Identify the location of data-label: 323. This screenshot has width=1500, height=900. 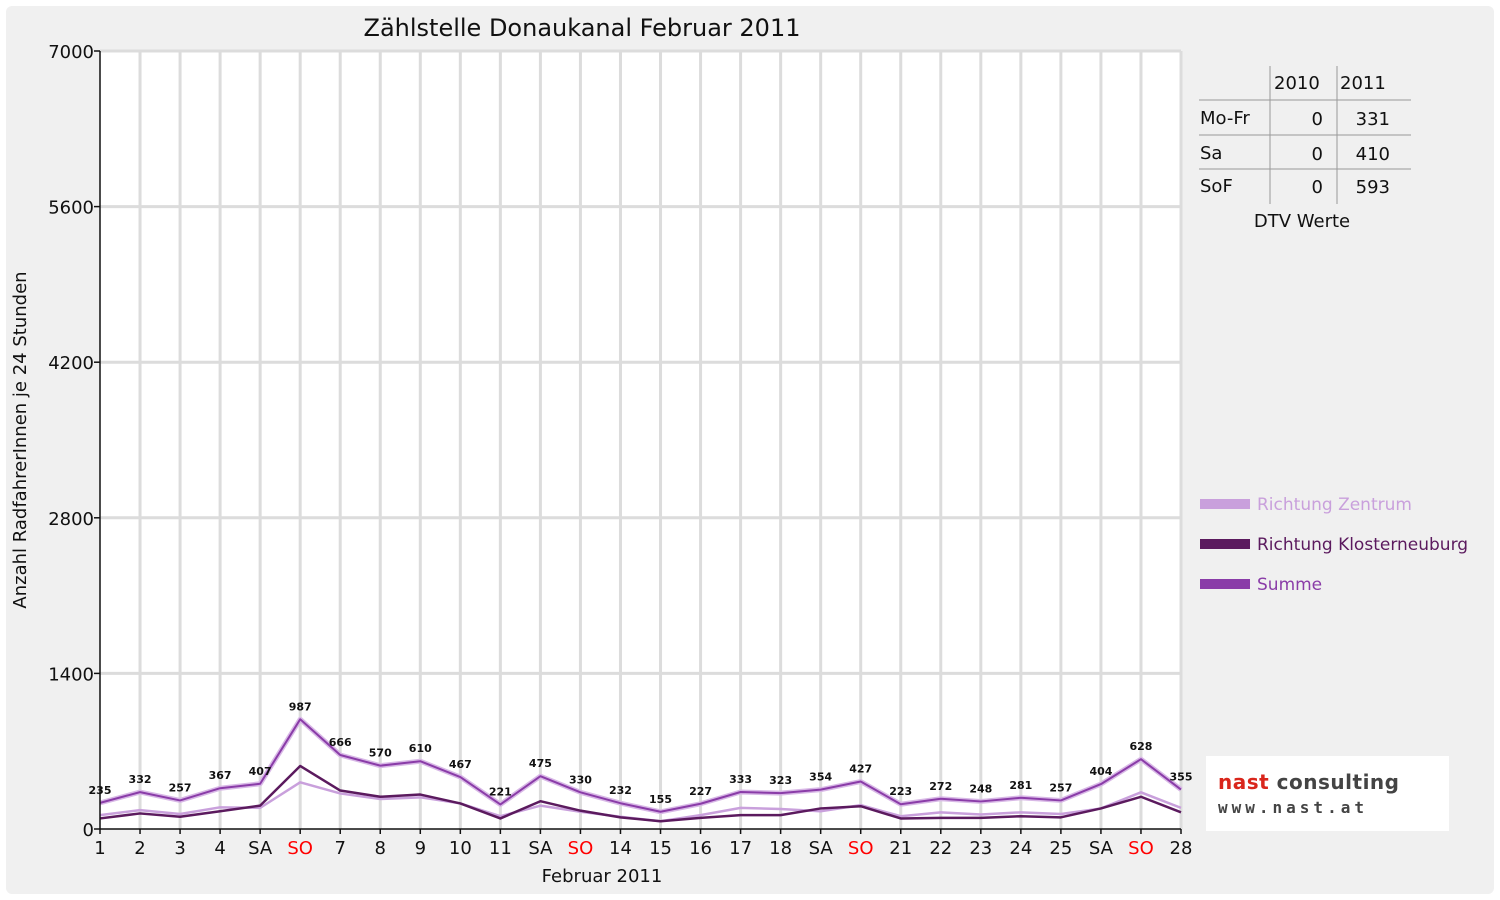
(780, 780).